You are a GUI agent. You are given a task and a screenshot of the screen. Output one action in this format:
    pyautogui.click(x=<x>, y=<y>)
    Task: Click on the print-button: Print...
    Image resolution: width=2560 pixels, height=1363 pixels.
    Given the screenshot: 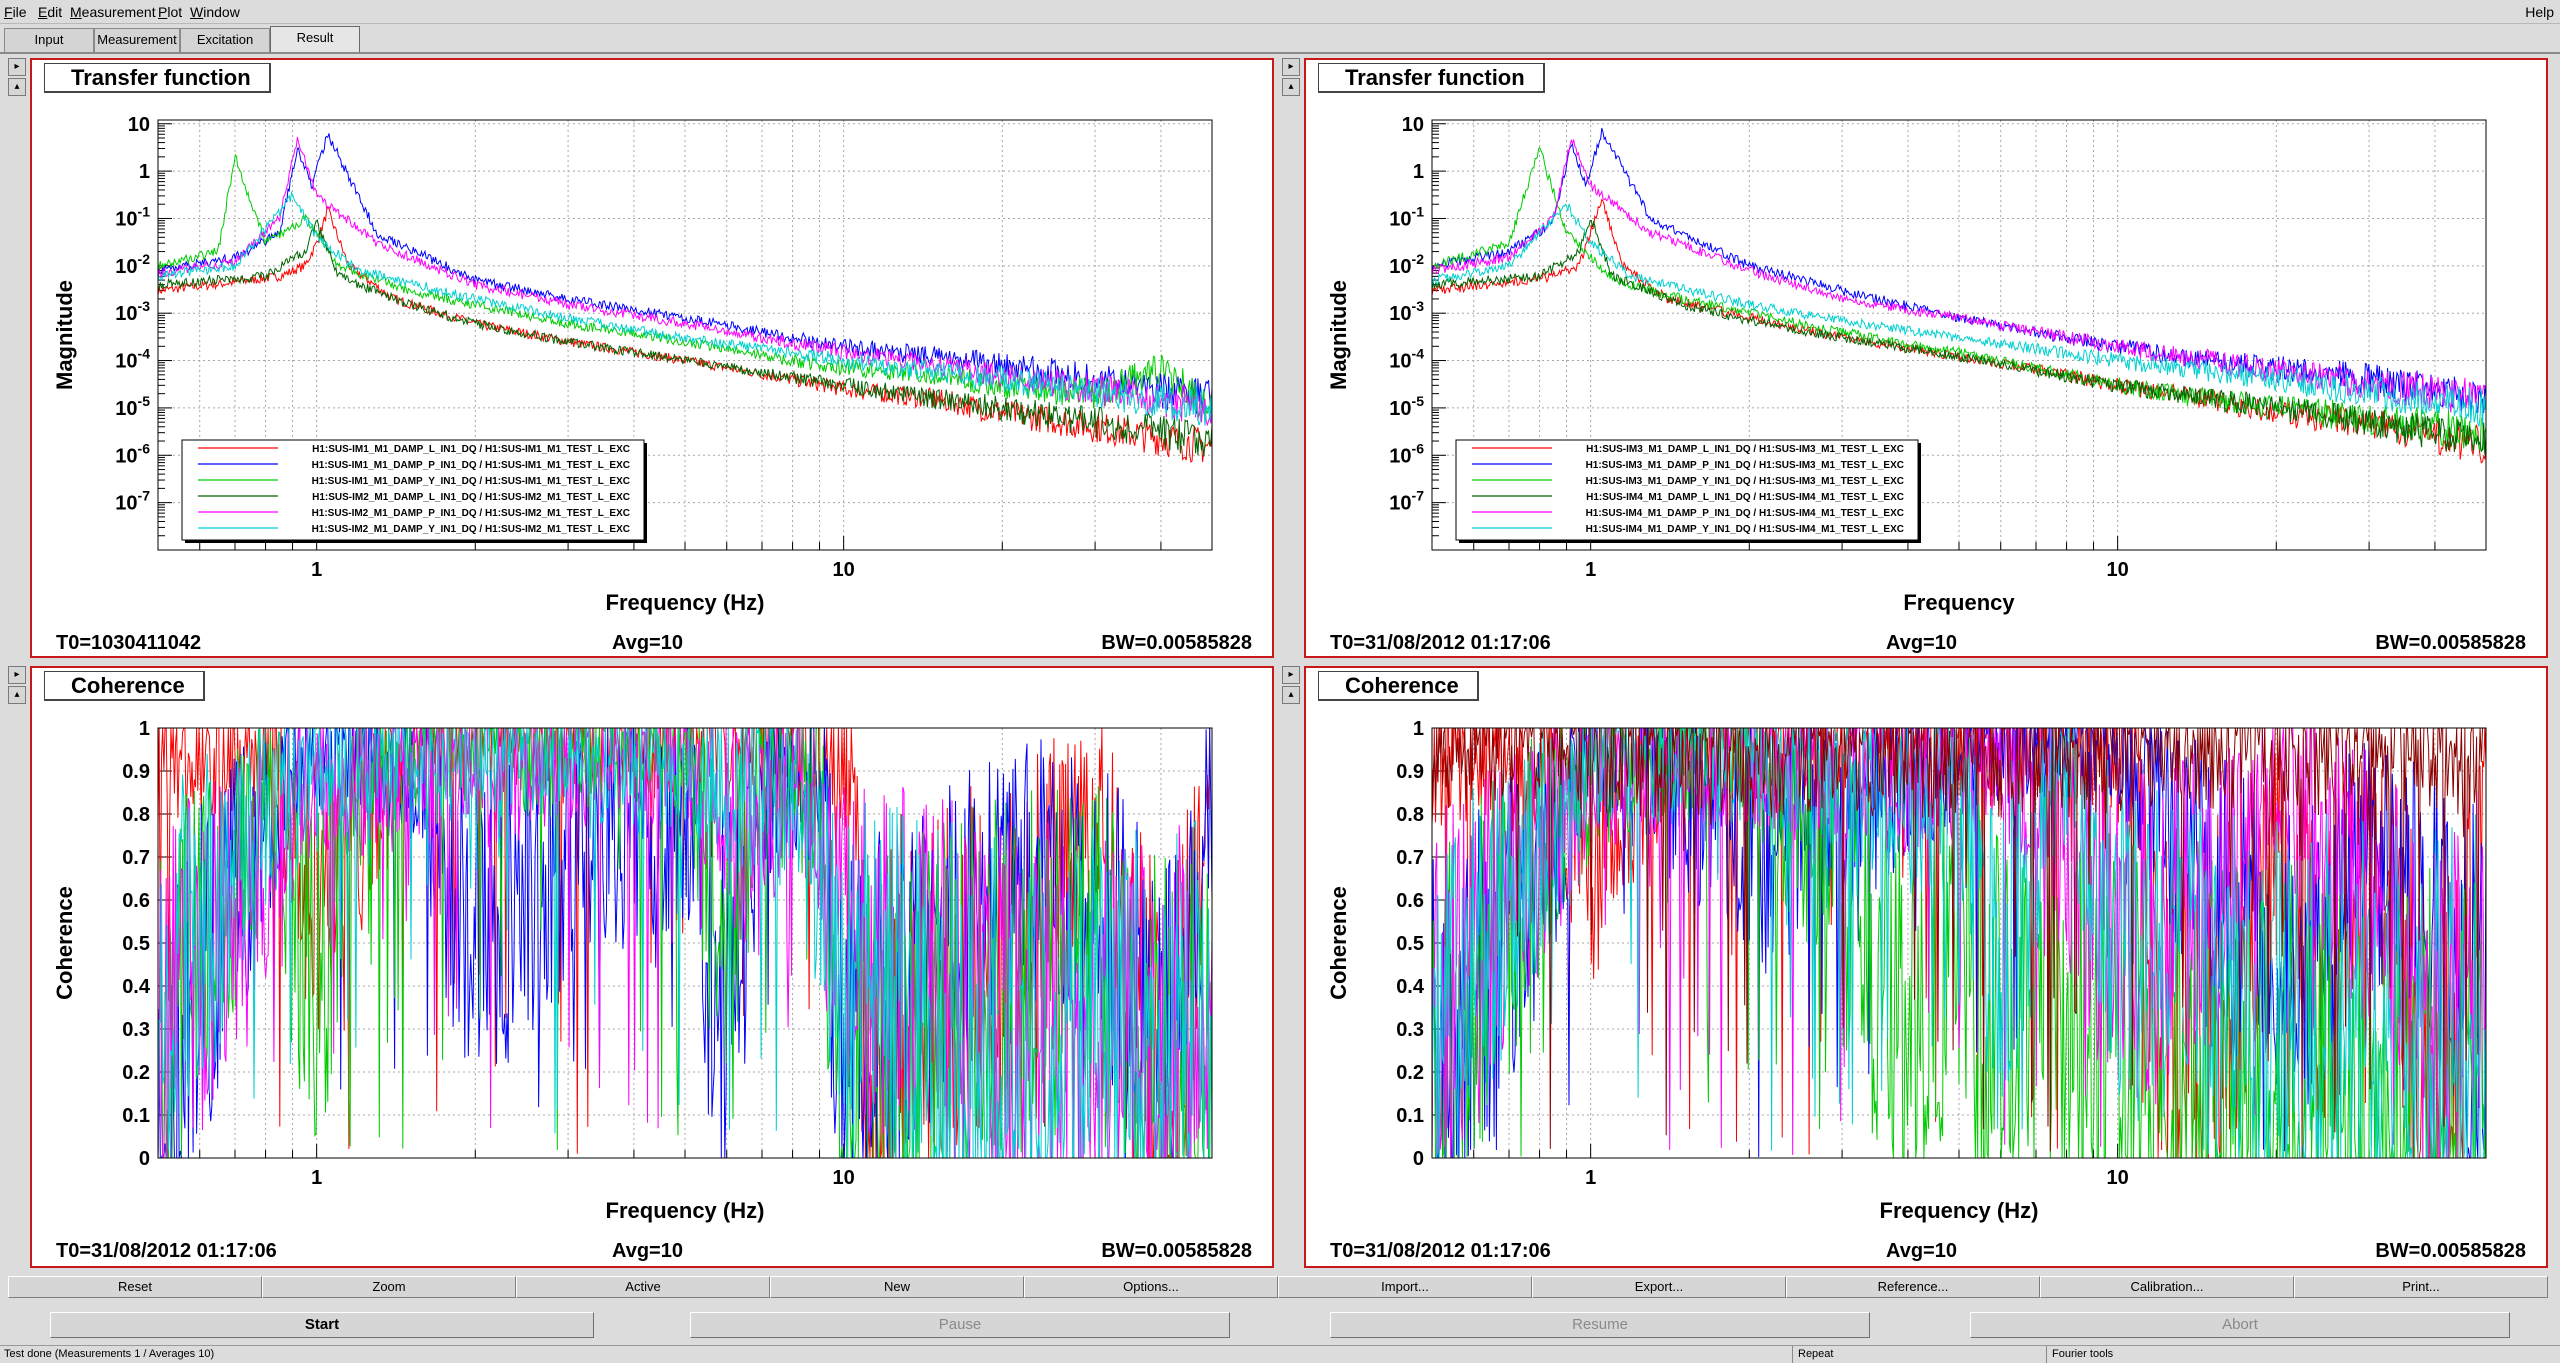 What is the action you would take?
    pyautogui.click(x=2421, y=1287)
    